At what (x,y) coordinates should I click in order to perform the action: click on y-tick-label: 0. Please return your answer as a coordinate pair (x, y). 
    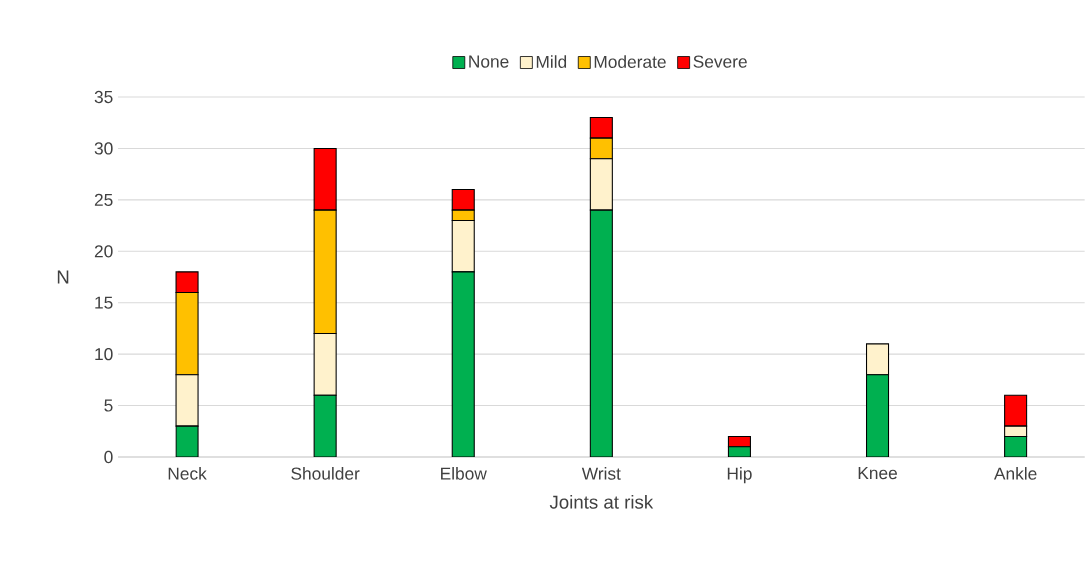
    Looking at the image, I should click on (108, 457).